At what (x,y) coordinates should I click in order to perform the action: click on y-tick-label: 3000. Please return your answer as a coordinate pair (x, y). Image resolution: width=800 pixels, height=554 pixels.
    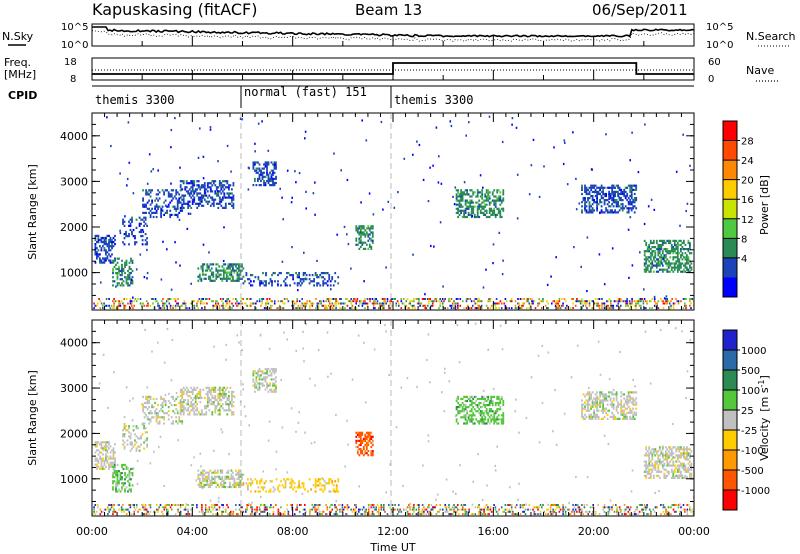
    Looking at the image, I should click on (74, 181).